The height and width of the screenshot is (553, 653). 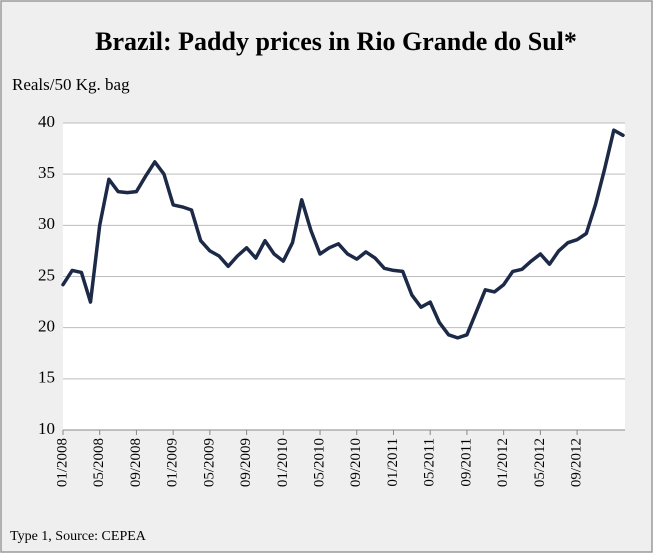 What do you see at coordinates (46, 223) in the screenshot?
I see `y-tick-label: 30` at bounding box center [46, 223].